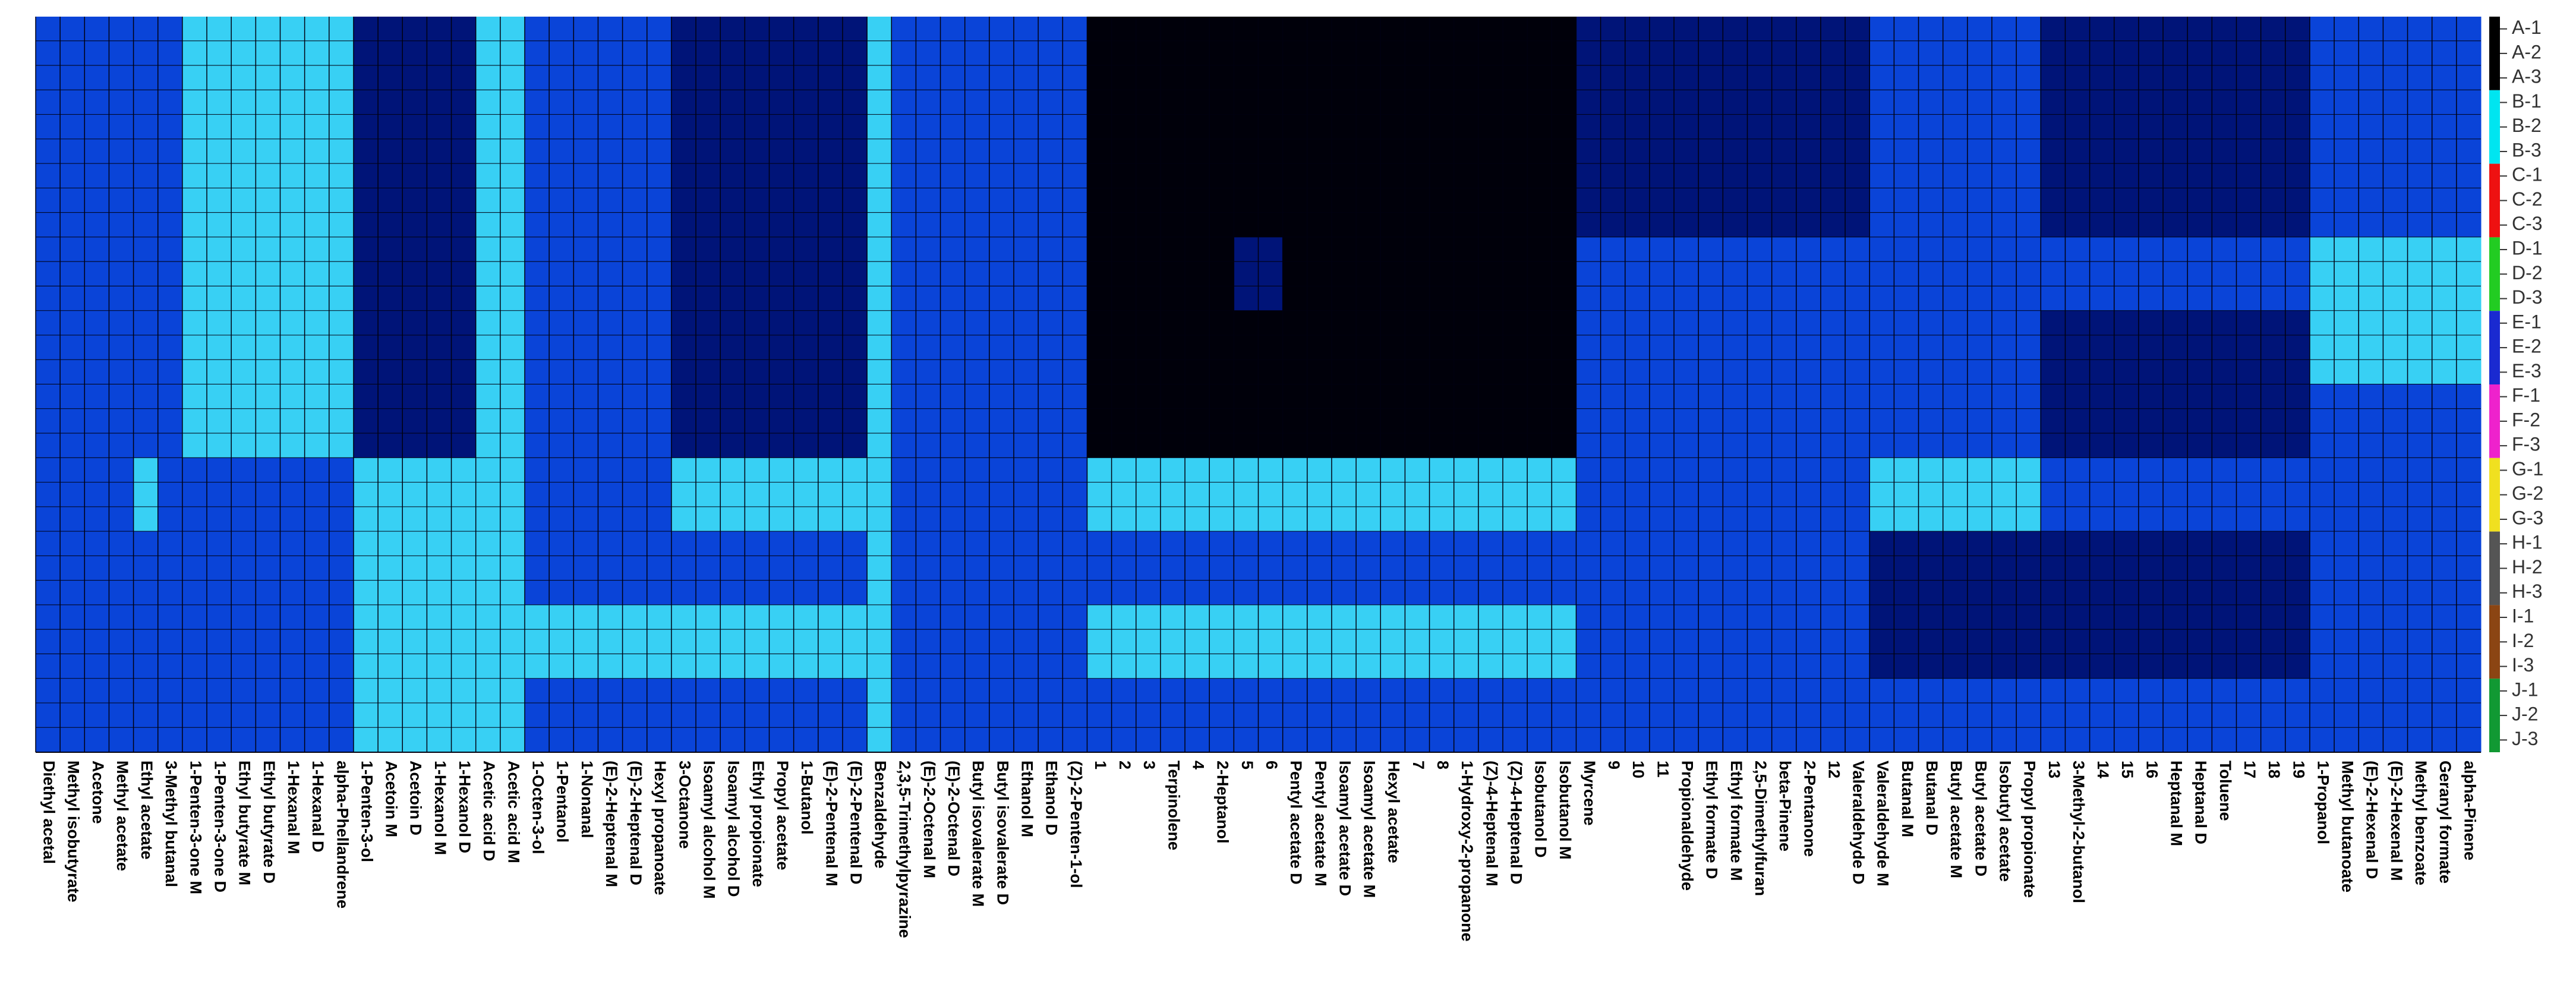 The width and height of the screenshot is (2576, 981). I want to click on y-tick-label: E-1, so click(2527, 321).